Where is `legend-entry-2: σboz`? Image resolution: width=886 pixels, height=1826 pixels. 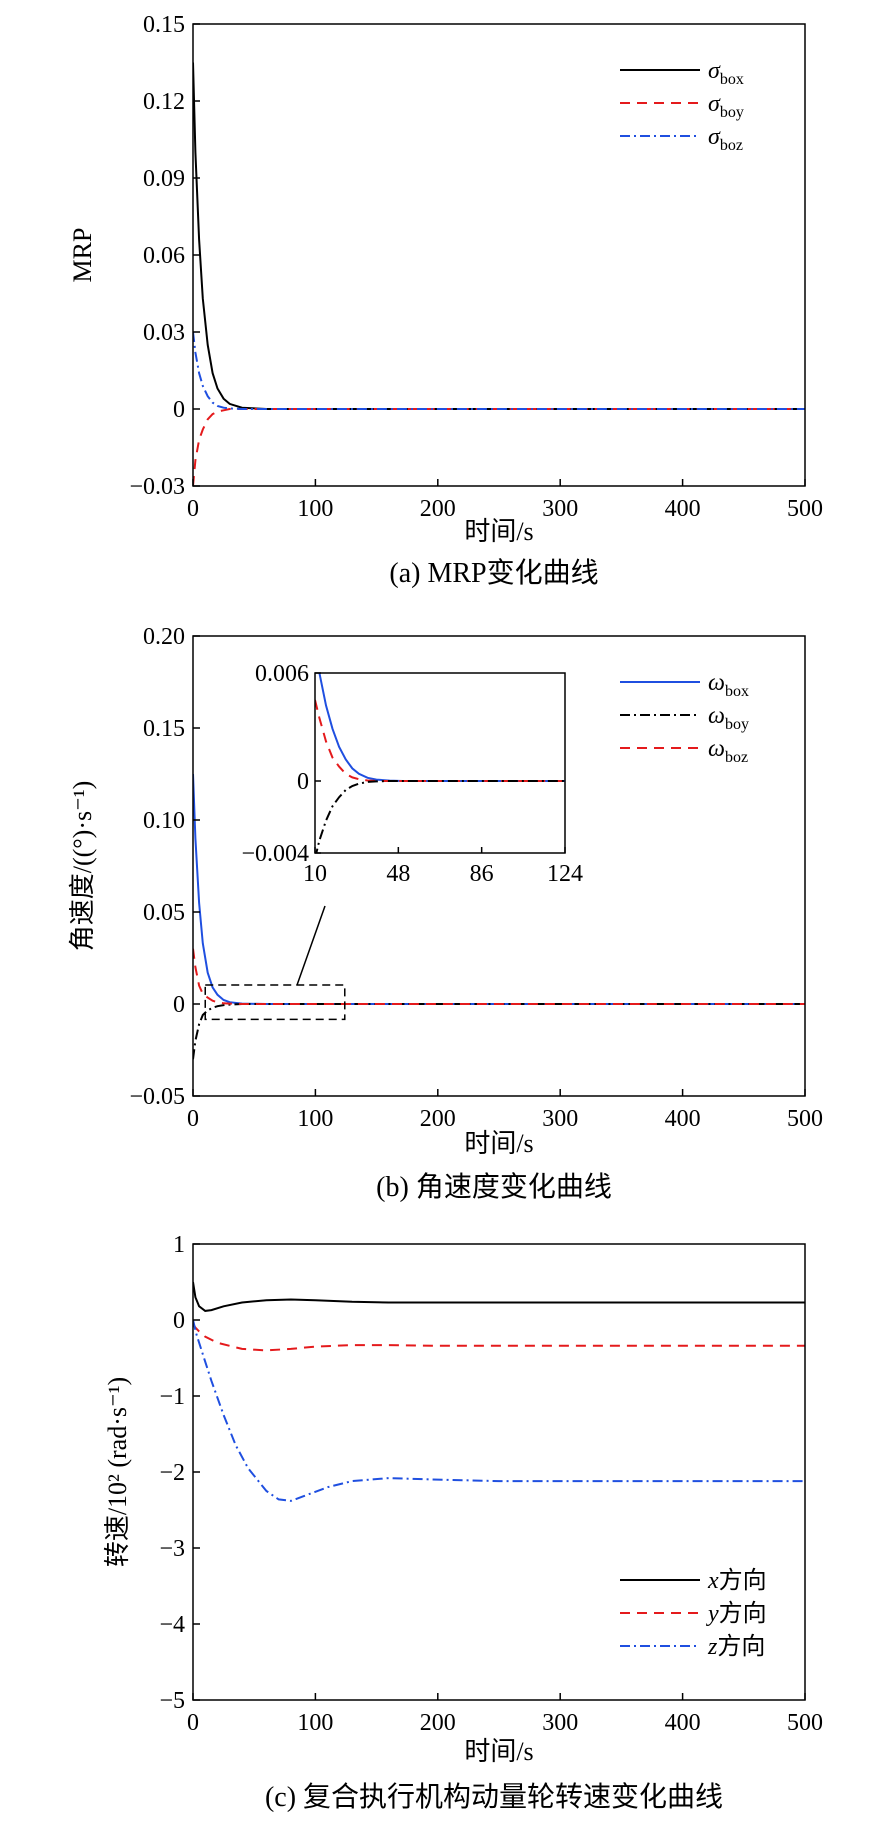 legend-entry-2: σboz is located at coordinates (725, 139).